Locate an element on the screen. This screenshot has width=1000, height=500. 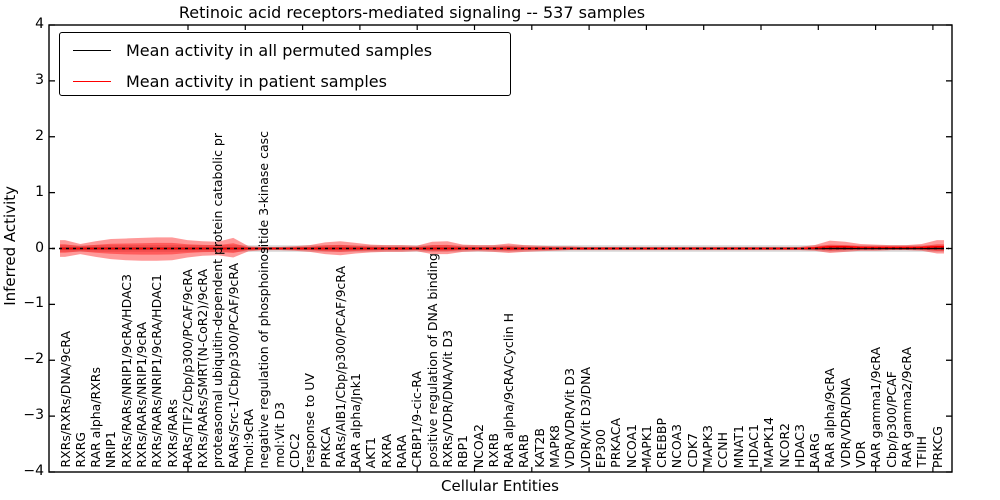
x-tick-label: RXRs/RXRs/DNA/9cRA is located at coordinates (65, 399).